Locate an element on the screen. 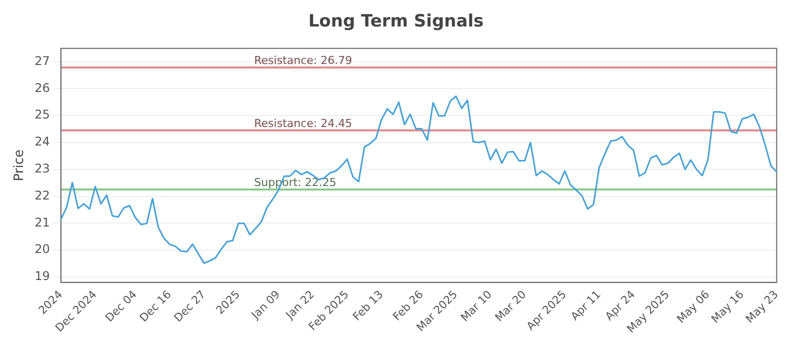 The image size is (800, 350). chart-title: Long Term Signals is located at coordinates (396, 22).